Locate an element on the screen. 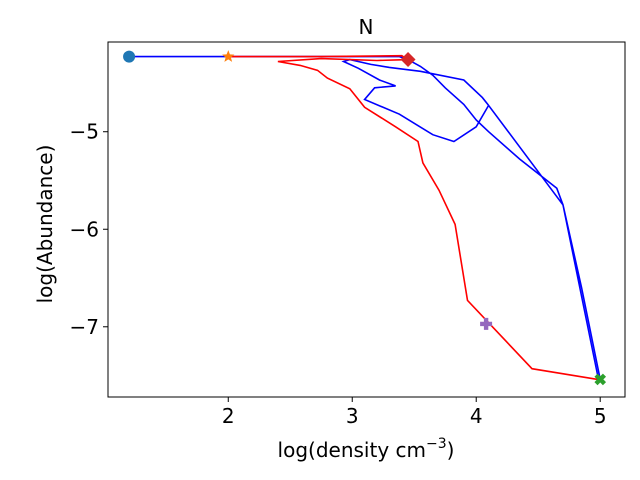  x-tick-label: 5 is located at coordinates (600, 416).